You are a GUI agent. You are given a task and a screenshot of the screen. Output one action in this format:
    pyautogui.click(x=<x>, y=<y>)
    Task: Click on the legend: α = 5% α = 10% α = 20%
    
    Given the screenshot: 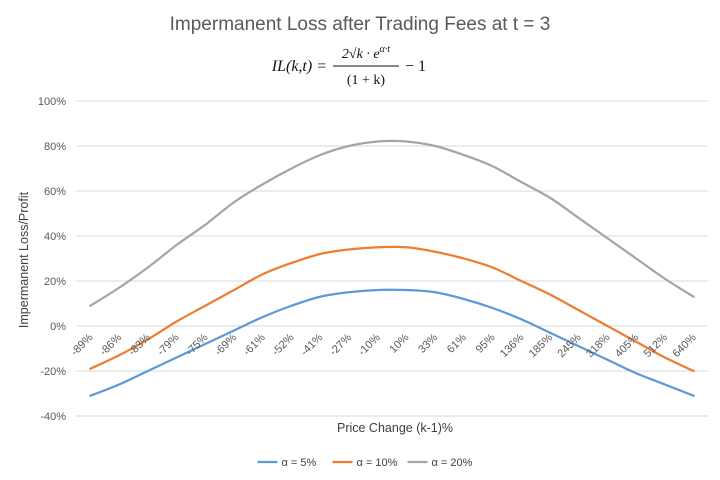 What is the action you would take?
    pyautogui.click(x=365, y=463)
    